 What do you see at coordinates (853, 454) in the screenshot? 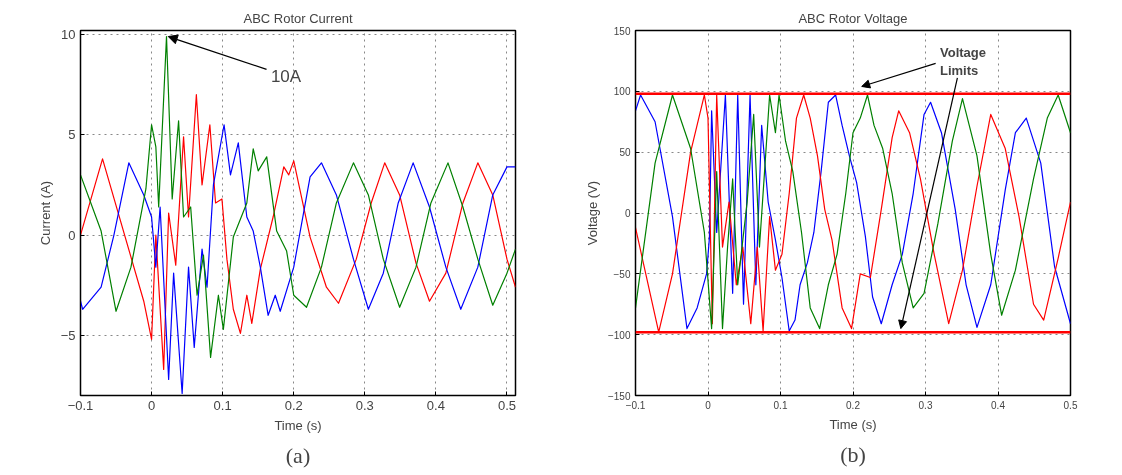
I see `text: (b)` at bounding box center [853, 454].